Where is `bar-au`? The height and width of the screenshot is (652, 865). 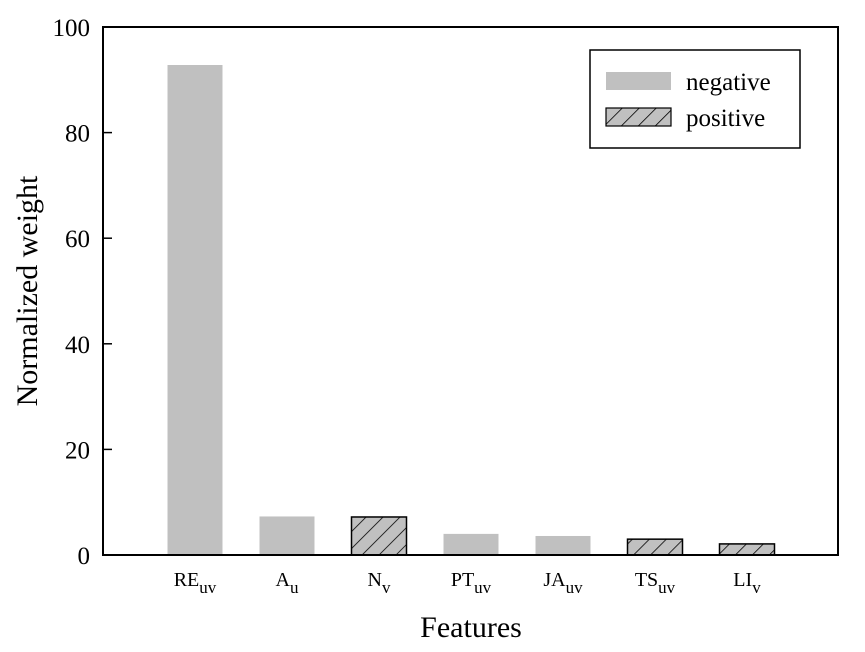 bar-au is located at coordinates (287, 535).